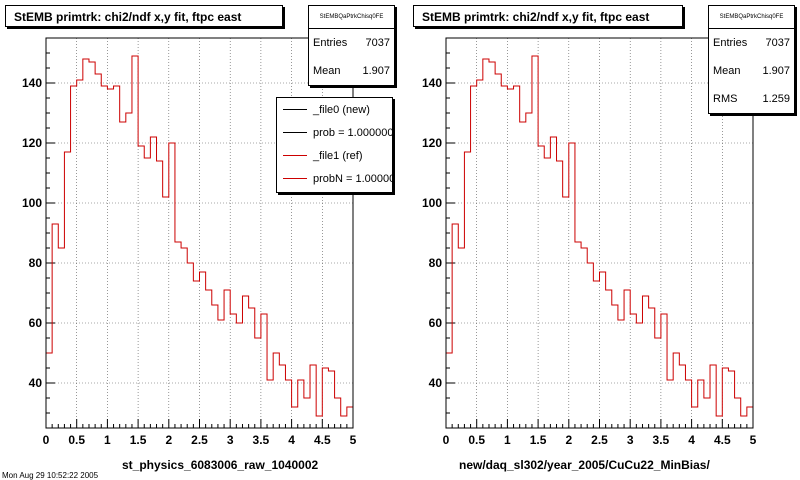 The image size is (800, 480). What do you see at coordinates (776, 99) in the screenshot?
I see `stats-value: 1.259` at bounding box center [776, 99].